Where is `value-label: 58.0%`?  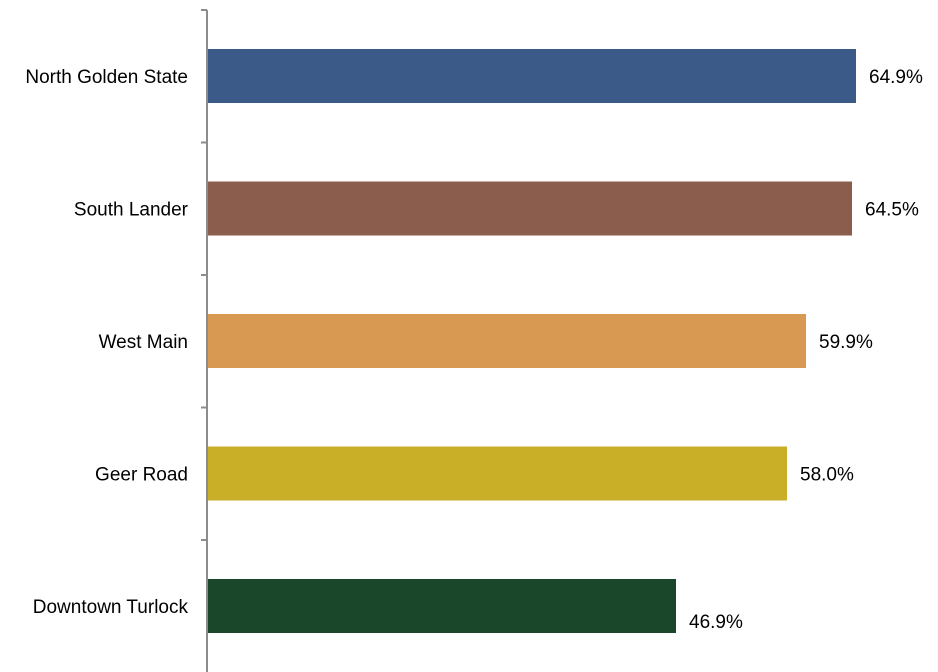
value-label: 58.0% is located at coordinates (827, 475).